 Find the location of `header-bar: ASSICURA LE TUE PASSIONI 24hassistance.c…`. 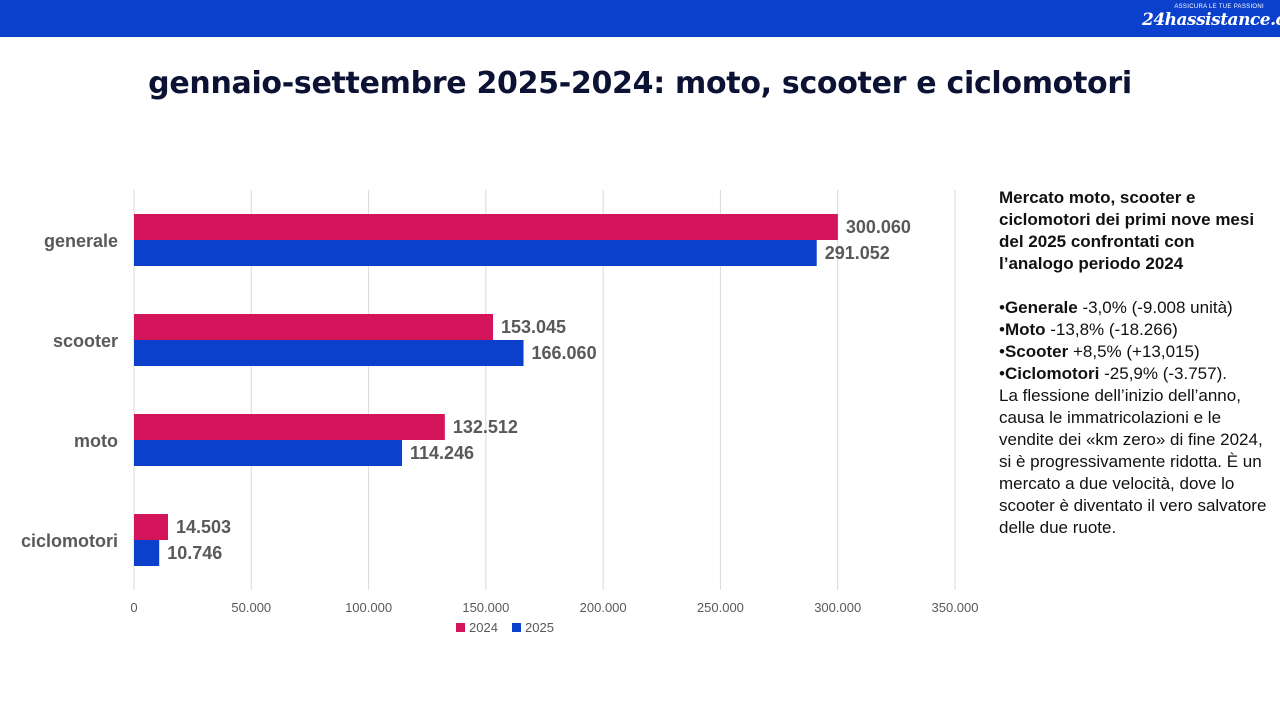

header-bar: ASSICURA LE TUE PASSIONI 24hassistance.c… is located at coordinates (640, 18).